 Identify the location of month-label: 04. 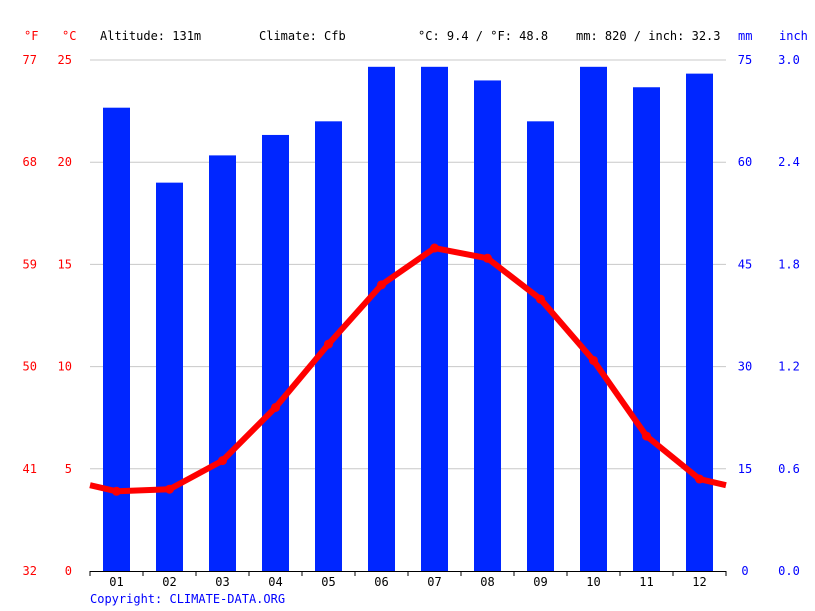
(275, 582).